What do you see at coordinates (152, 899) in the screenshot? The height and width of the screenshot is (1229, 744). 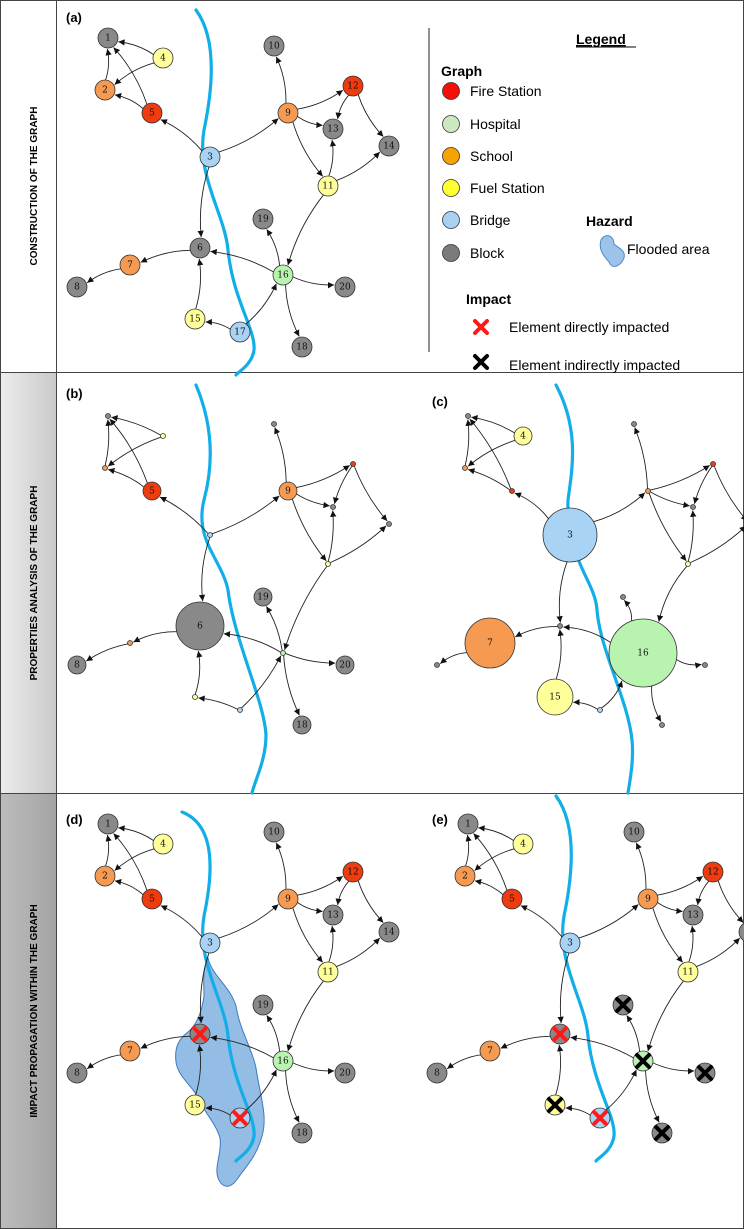 I see `graph-node: 5` at bounding box center [152, 899].